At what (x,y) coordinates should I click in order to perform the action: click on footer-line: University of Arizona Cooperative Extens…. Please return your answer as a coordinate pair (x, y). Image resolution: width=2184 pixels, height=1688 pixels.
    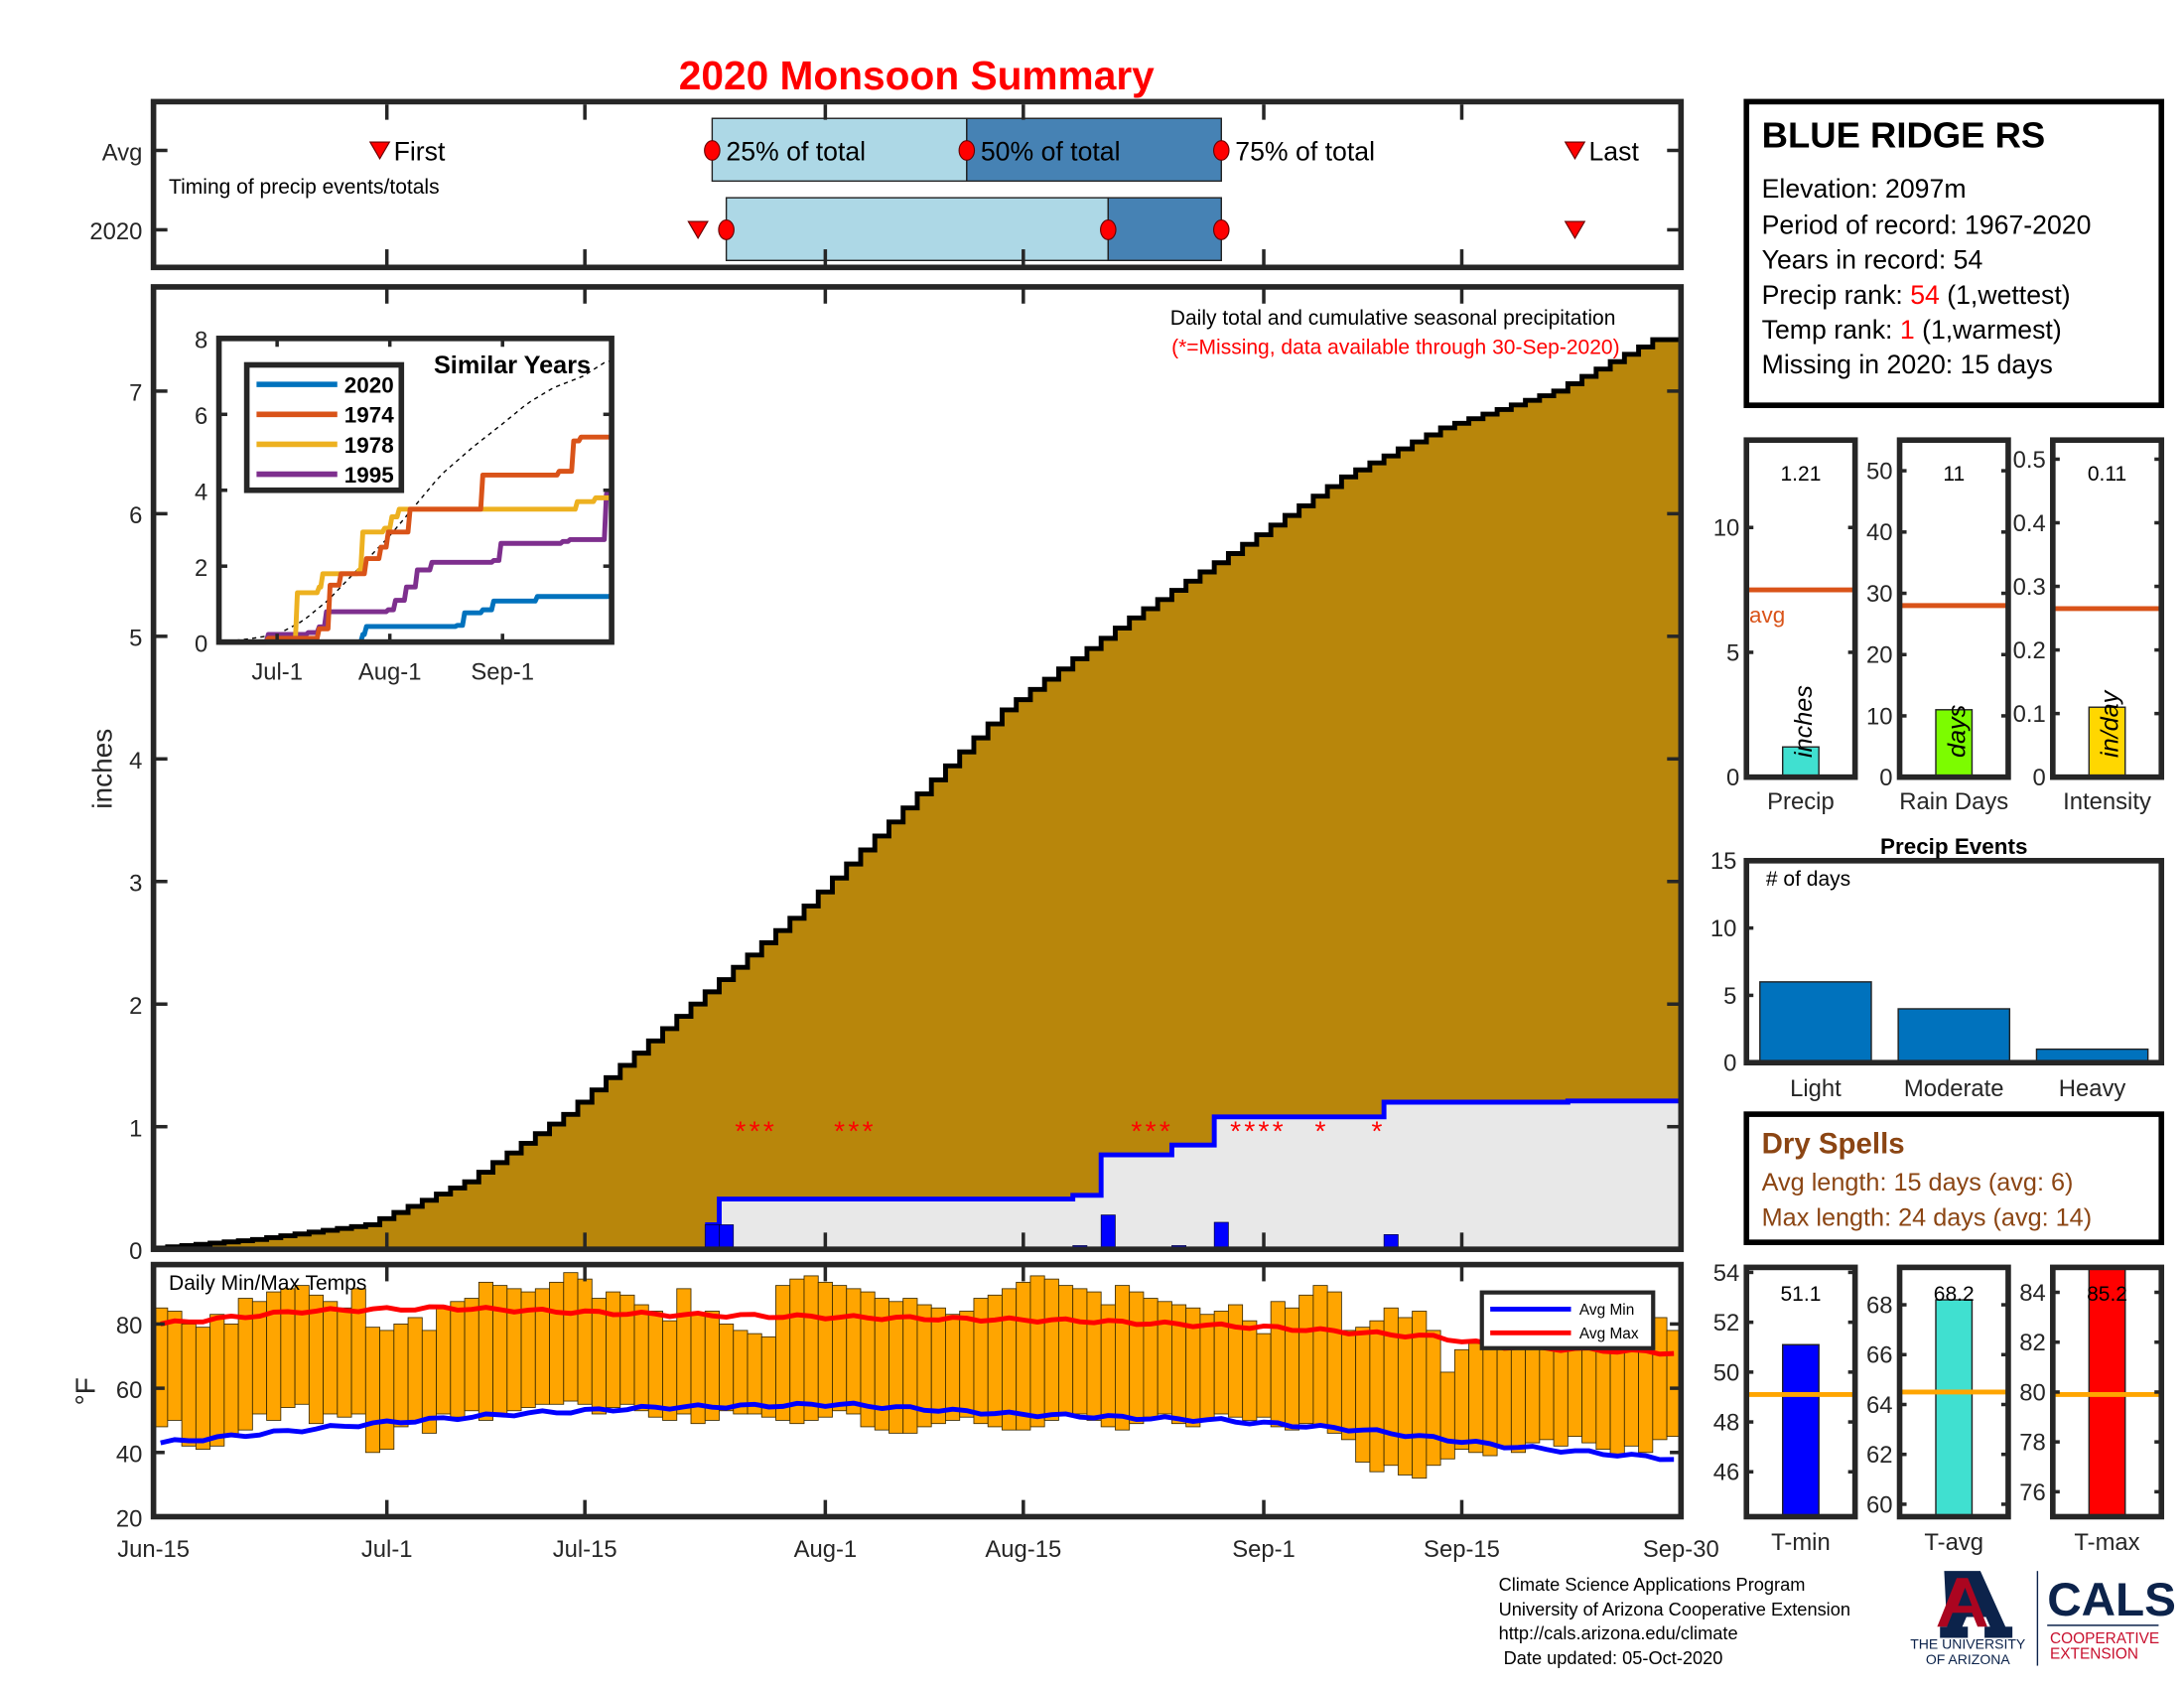
    Looking at the image, I should click on (1674, 1609).